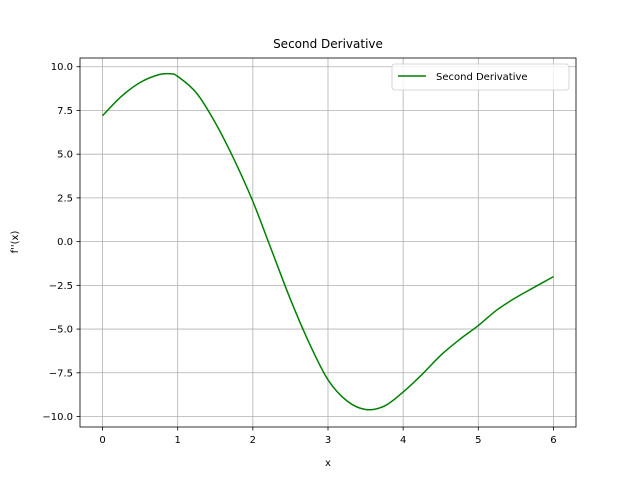 The image size is (640, 485). What do you see at coordinates (65, 111) in the screenshot?
I see `y-tick-label: 7.5` at bounding box center [65, 111].